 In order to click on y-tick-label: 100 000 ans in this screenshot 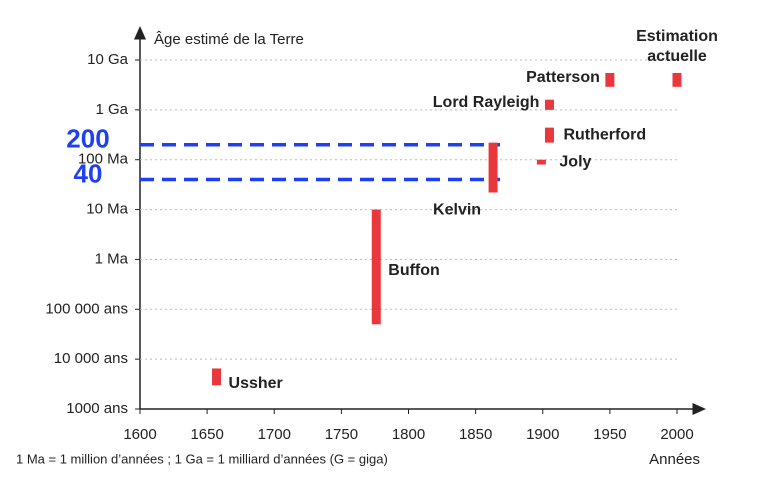, I will do `click(86, 308)`.